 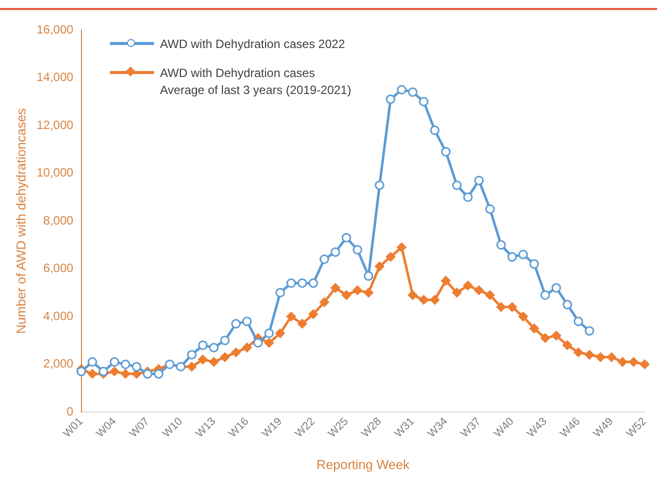 I want to click on x-tick-label: W49, so click(x=603, y=428).